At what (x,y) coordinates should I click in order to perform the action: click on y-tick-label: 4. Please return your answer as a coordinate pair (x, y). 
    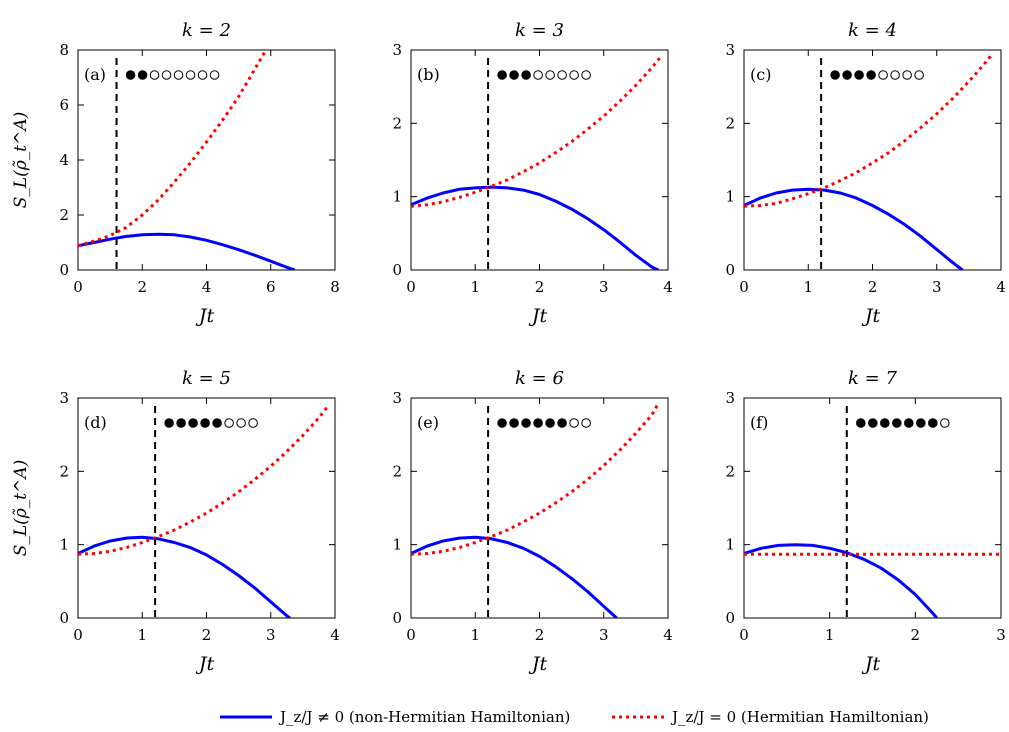
    Looking at the image, I should click on (64, 160).